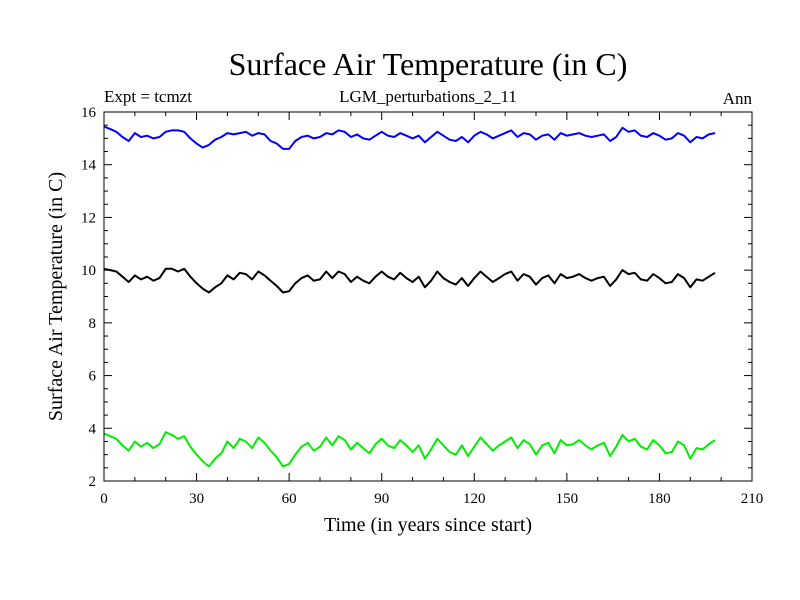  I want to click on x-tick-label: 210, so click(752, 499).